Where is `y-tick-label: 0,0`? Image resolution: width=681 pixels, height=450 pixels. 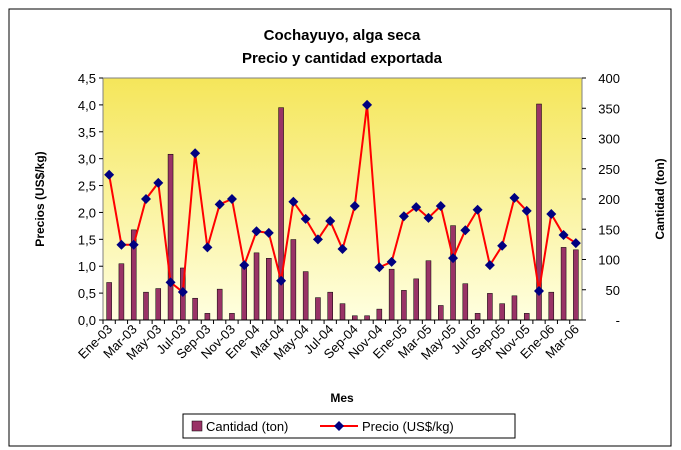
y-tick-label: 0,0 is located at coordinates (87, 320).